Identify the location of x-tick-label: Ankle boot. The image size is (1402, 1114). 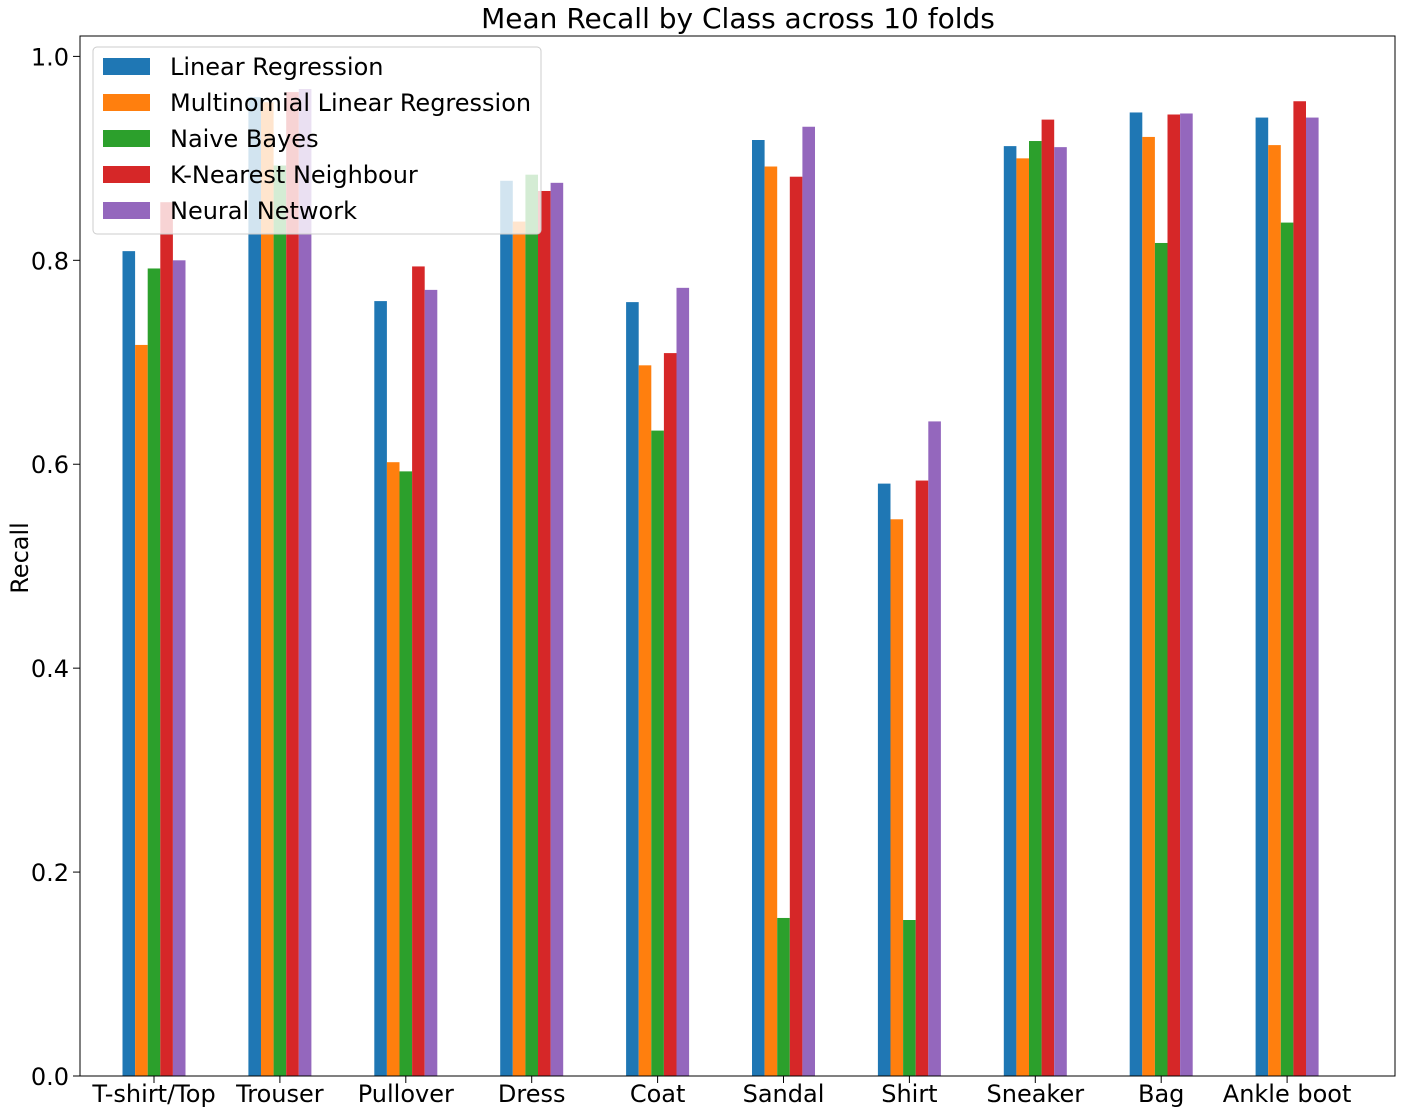
(1287, 1094).